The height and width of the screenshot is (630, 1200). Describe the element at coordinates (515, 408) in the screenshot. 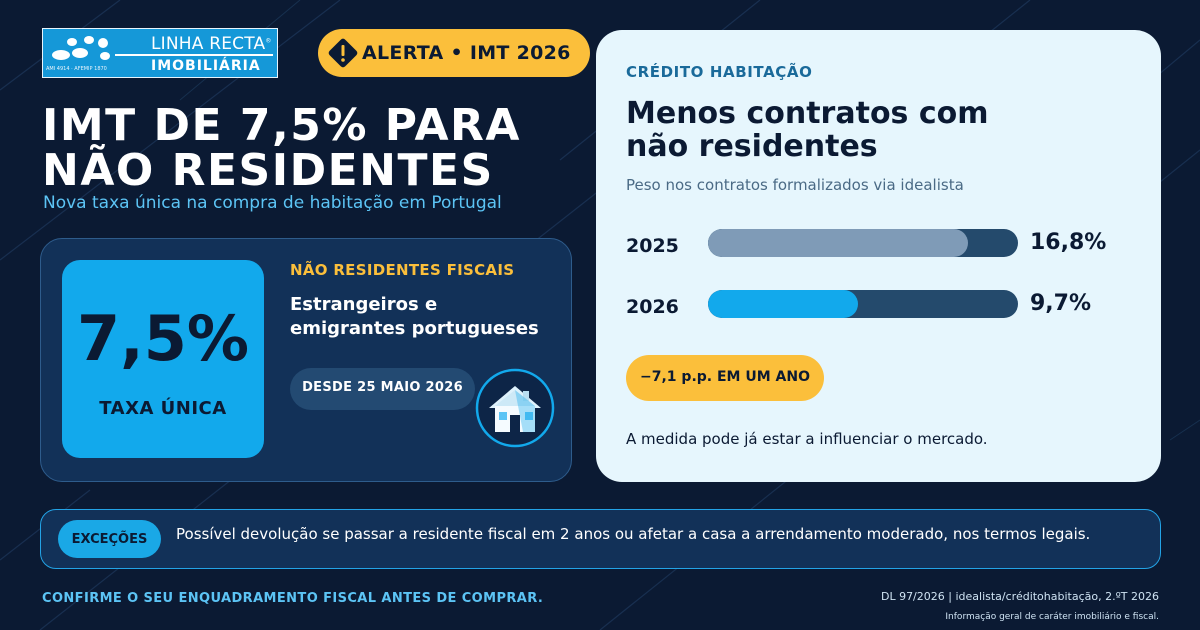

I see `house-icon` at that location.